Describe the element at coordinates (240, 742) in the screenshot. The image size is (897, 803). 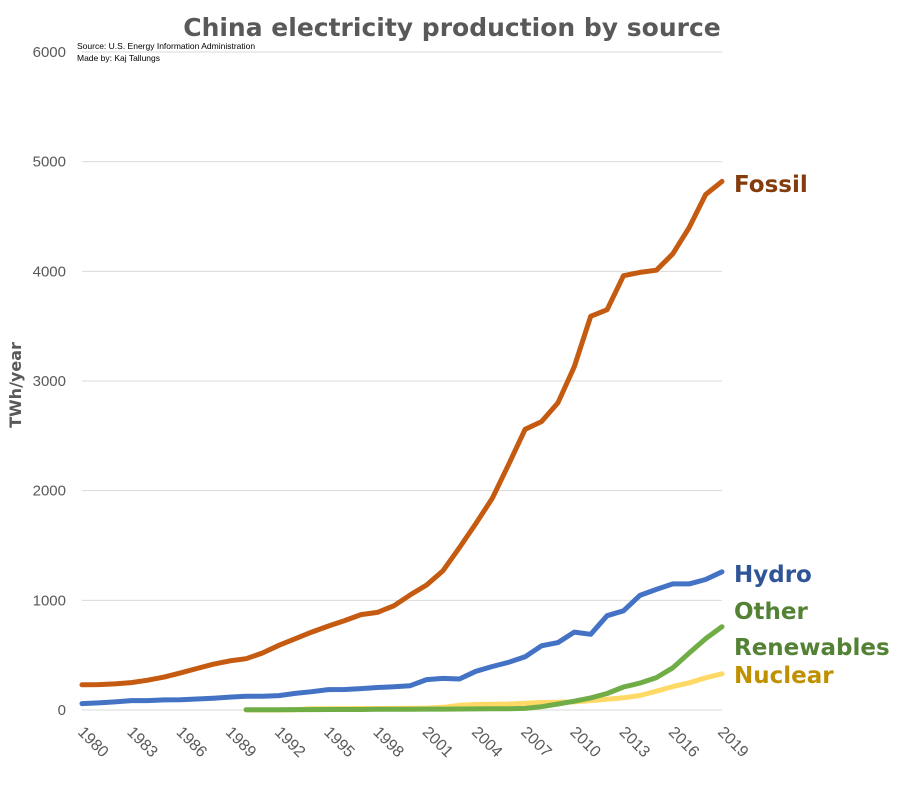
I see `x-tick-label: 1989` at that location.